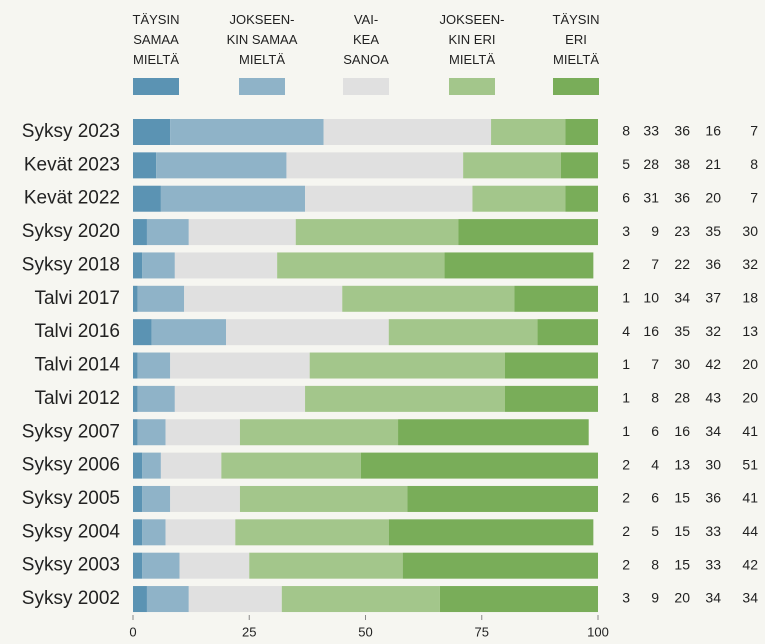 This screenshot has height=644, width=765. What do you see at coordinates (77, 398) in the screenshot?
I see `y-tick-label: Talvi 2012` at bounding box center [77, 398].